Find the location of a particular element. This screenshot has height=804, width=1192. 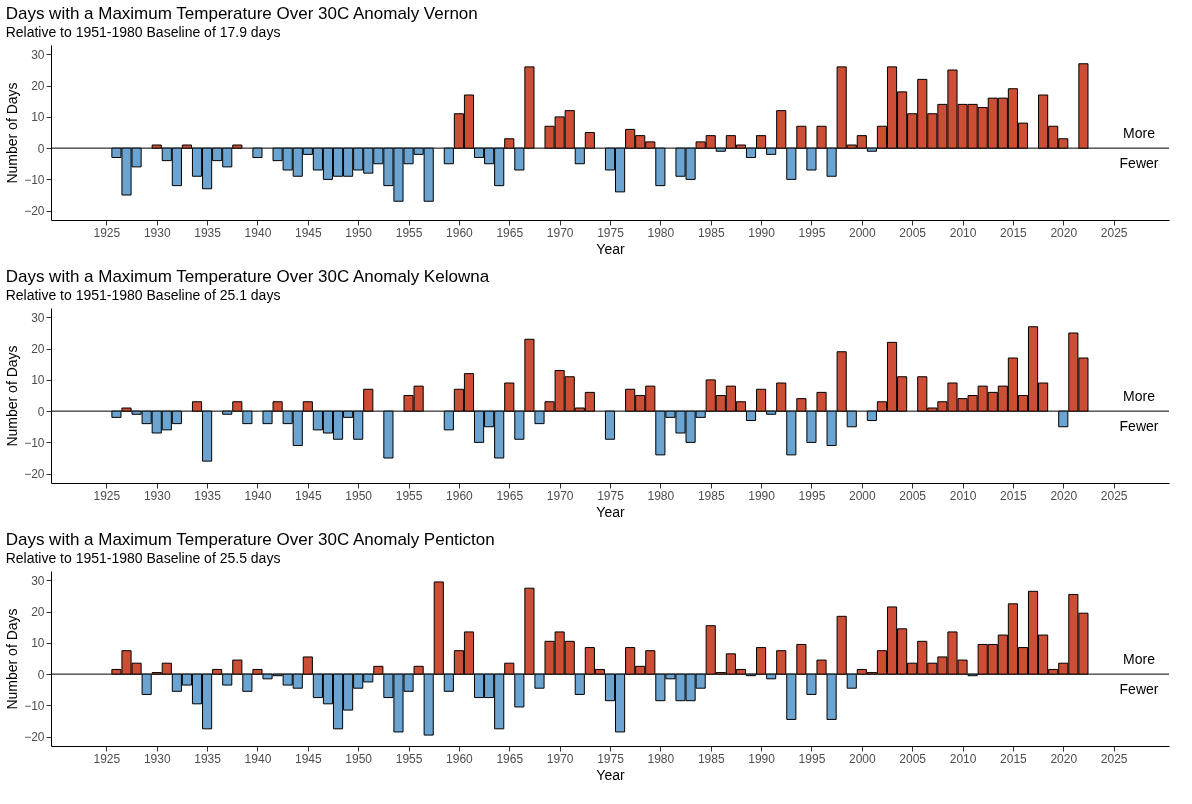

chart-subtitle: Relative to 1951-1980 Baseline of 17.9 days is located at coordinates (143, 32).